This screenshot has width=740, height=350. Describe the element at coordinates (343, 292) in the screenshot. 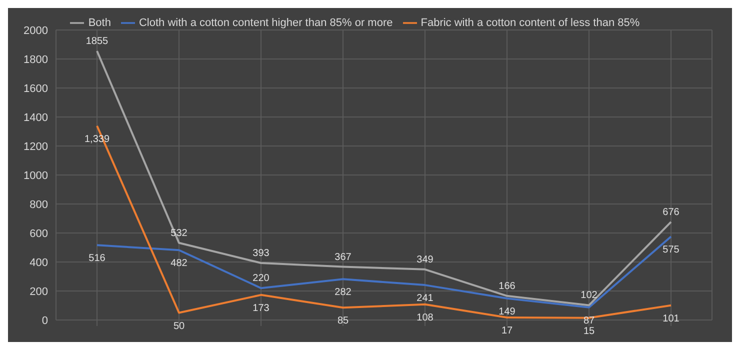

I see `data-label: 282` at that location.